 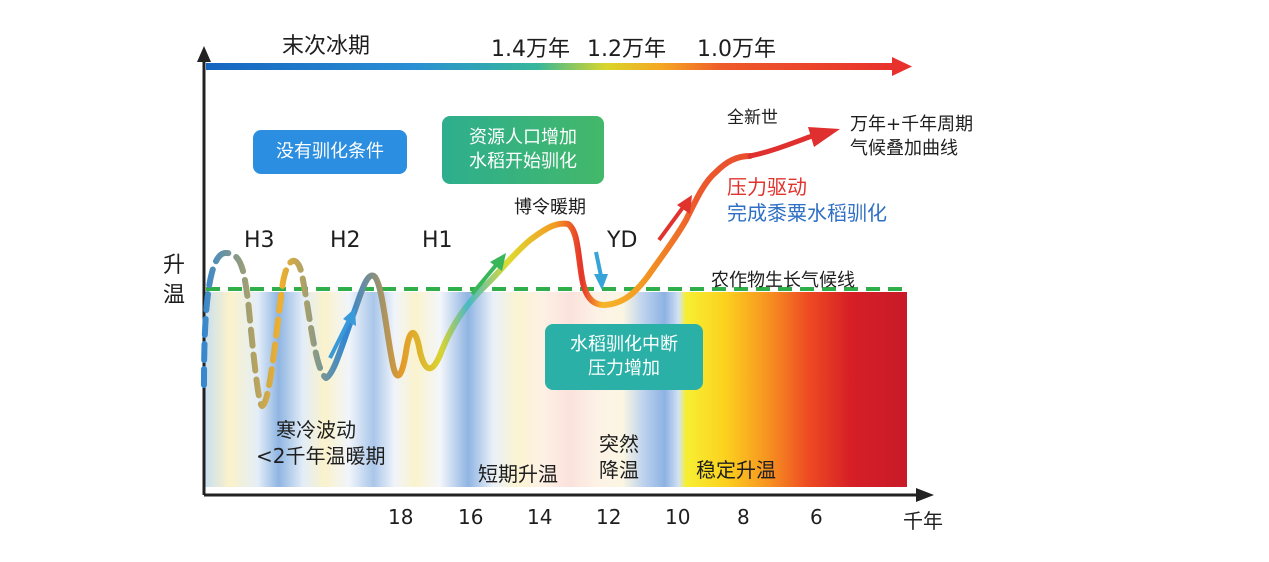 What do you see at coordinates (624, 357) in the screenshot?
I see `domestication-interruption-box: 水稻驯化中断 压力增加` at bounding box center [624, 357].